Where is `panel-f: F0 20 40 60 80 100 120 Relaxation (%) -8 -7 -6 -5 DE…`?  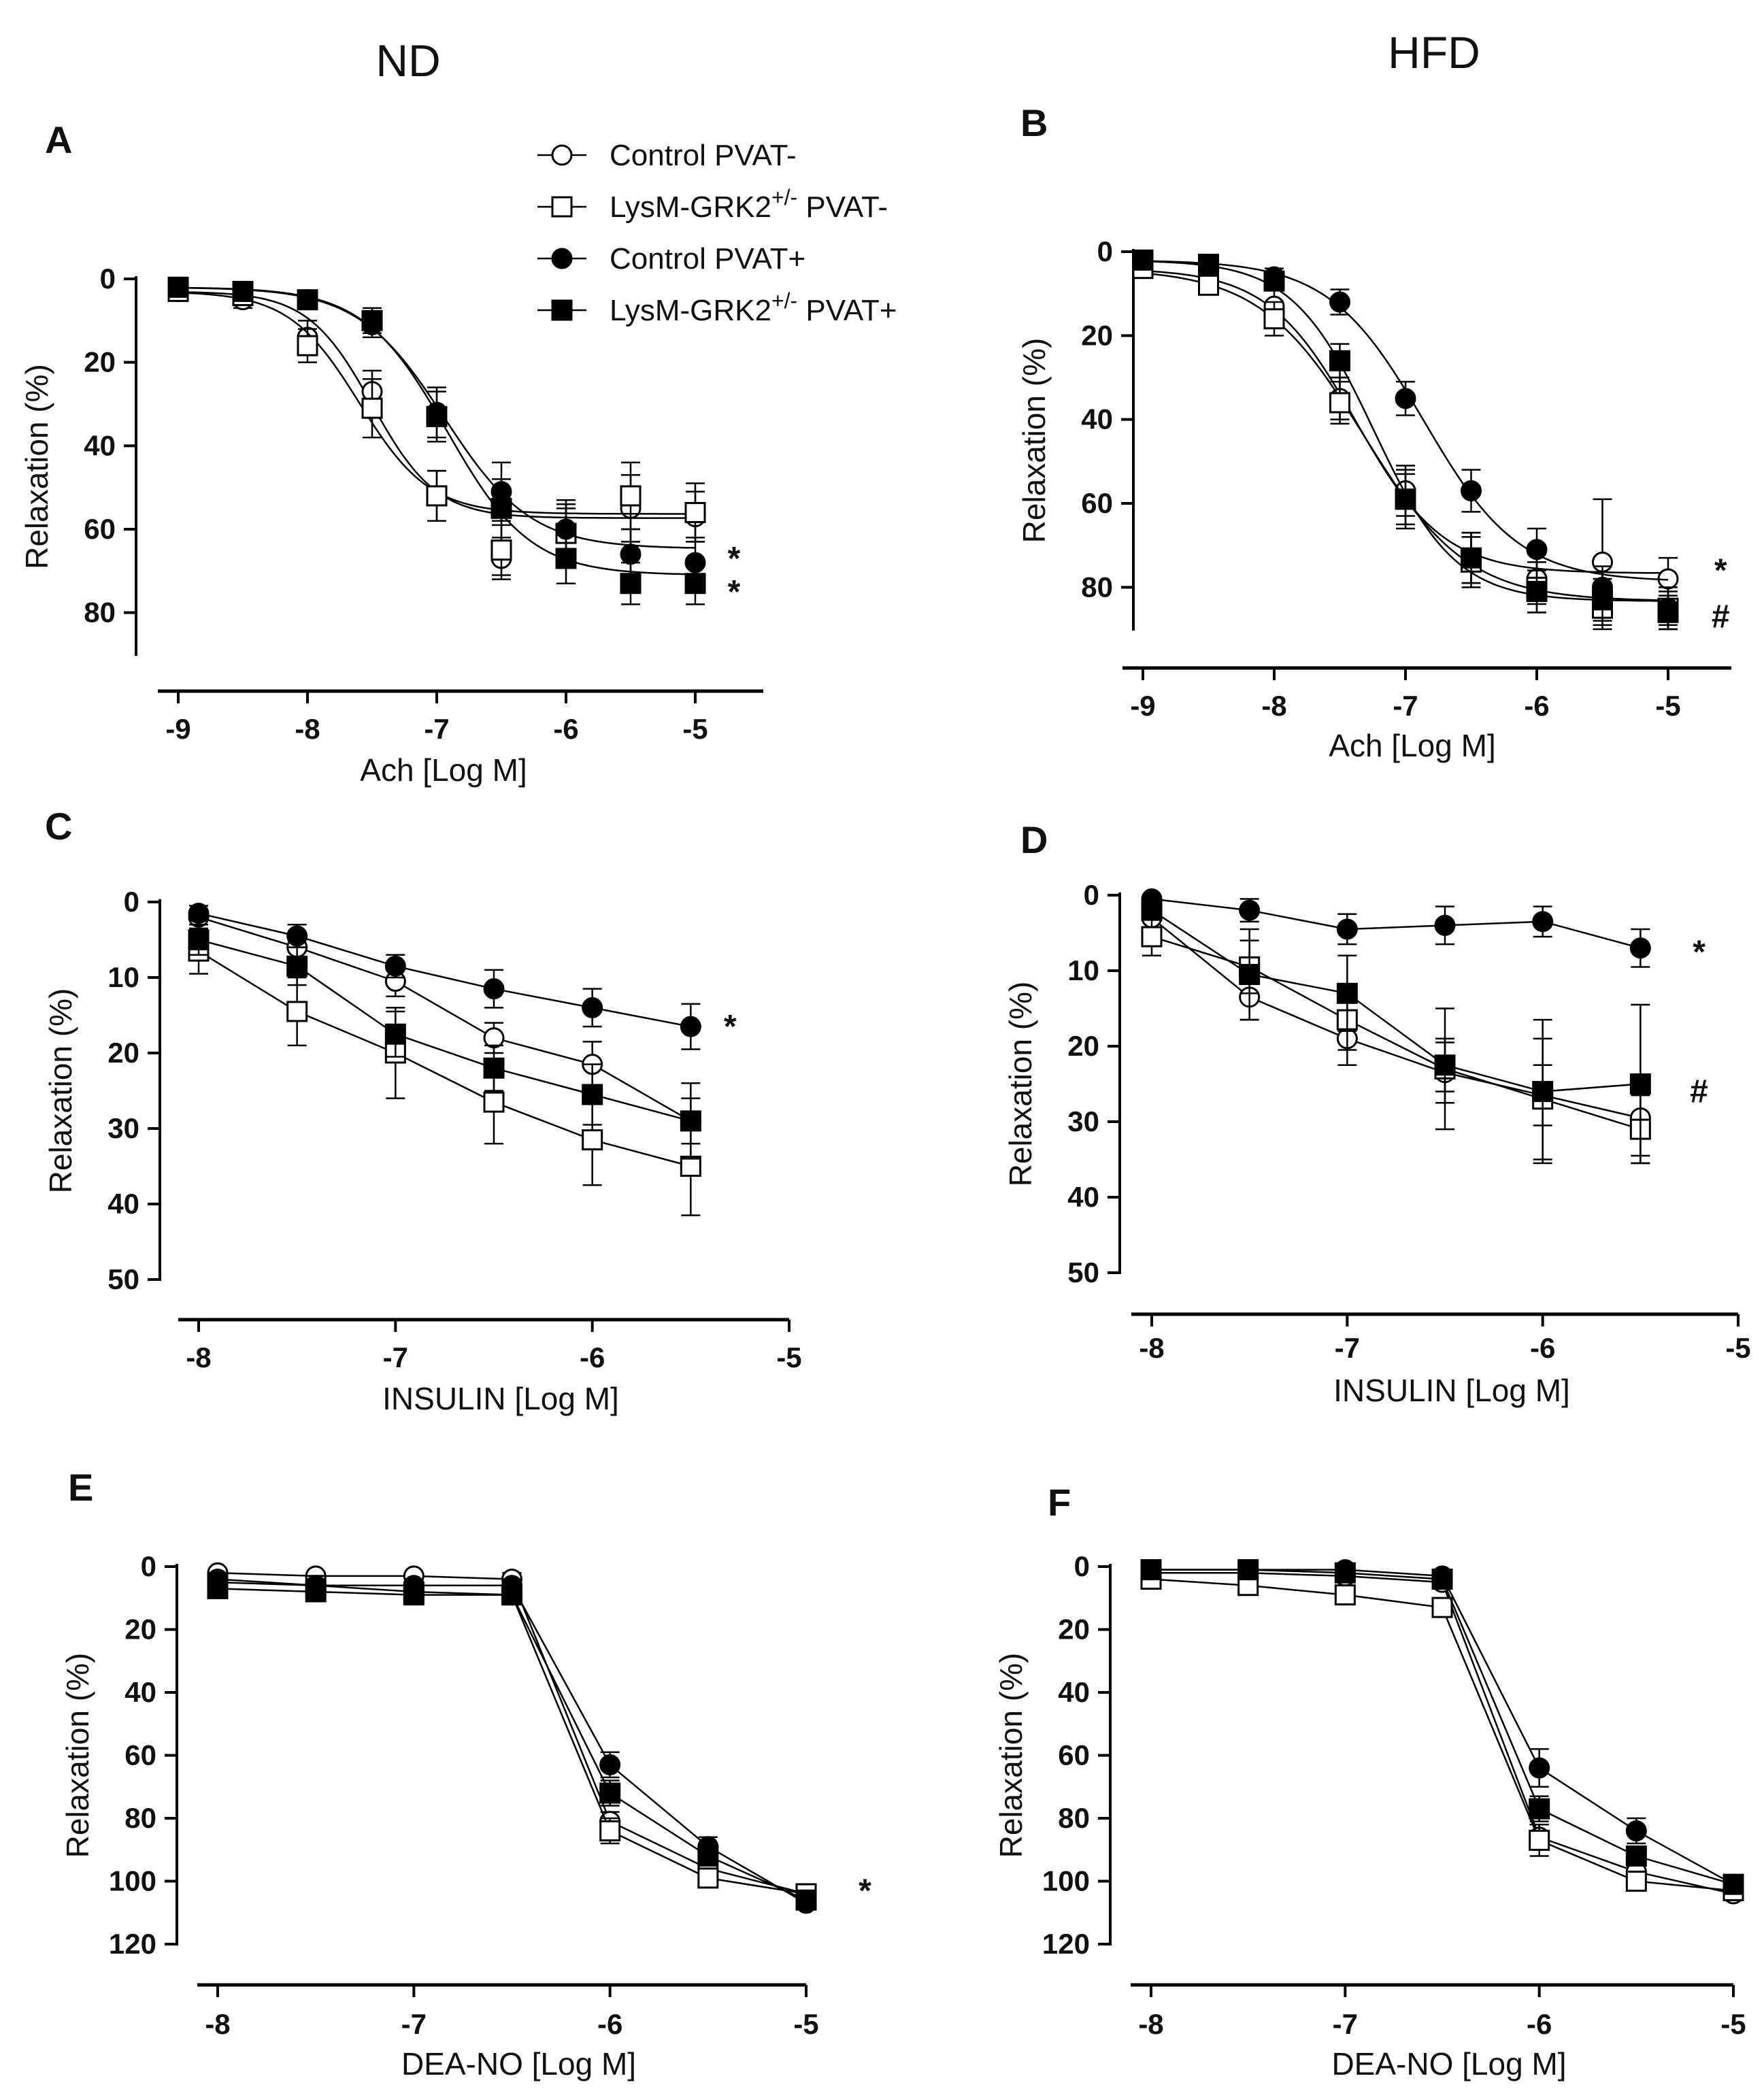
panel-f: F0 20 40 60 80 100 120 Relaxation (%) -8 -7 -6 -5 DE… is located at coordinates (1369, 1781).